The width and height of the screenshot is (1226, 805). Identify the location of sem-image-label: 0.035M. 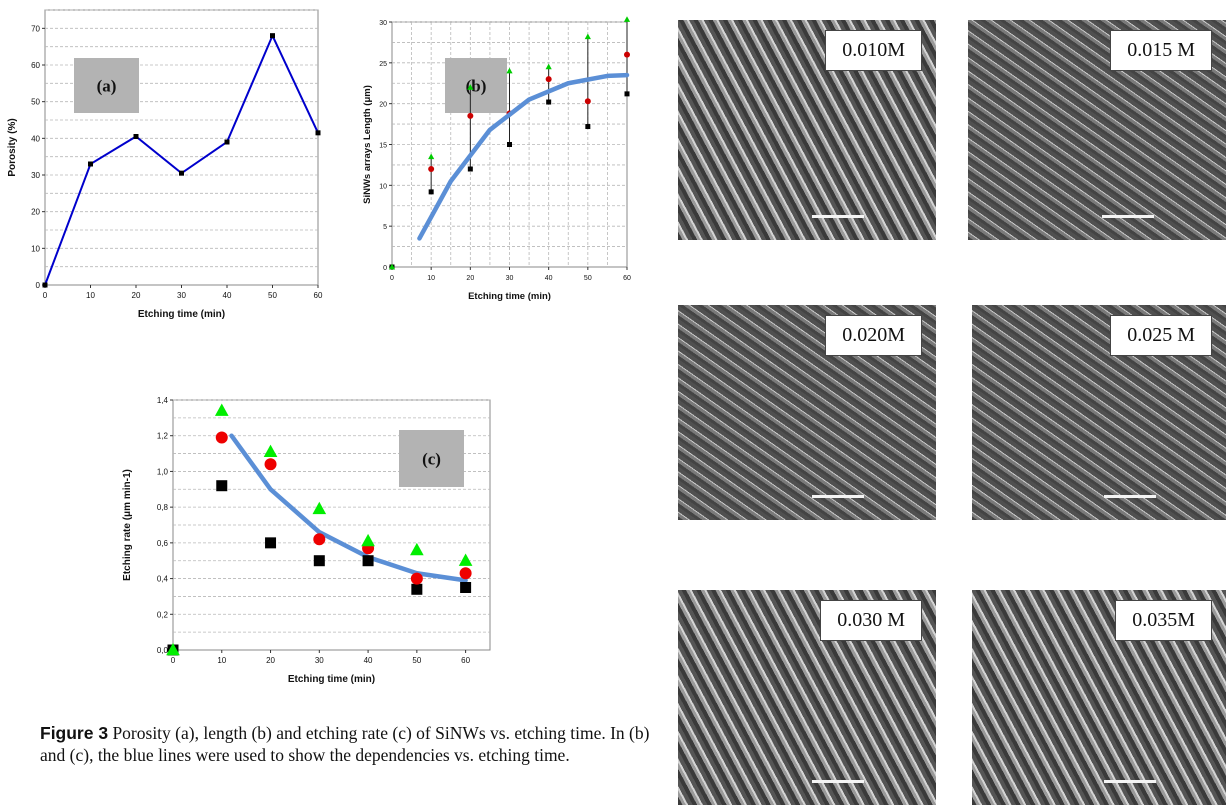
(1163, 620).